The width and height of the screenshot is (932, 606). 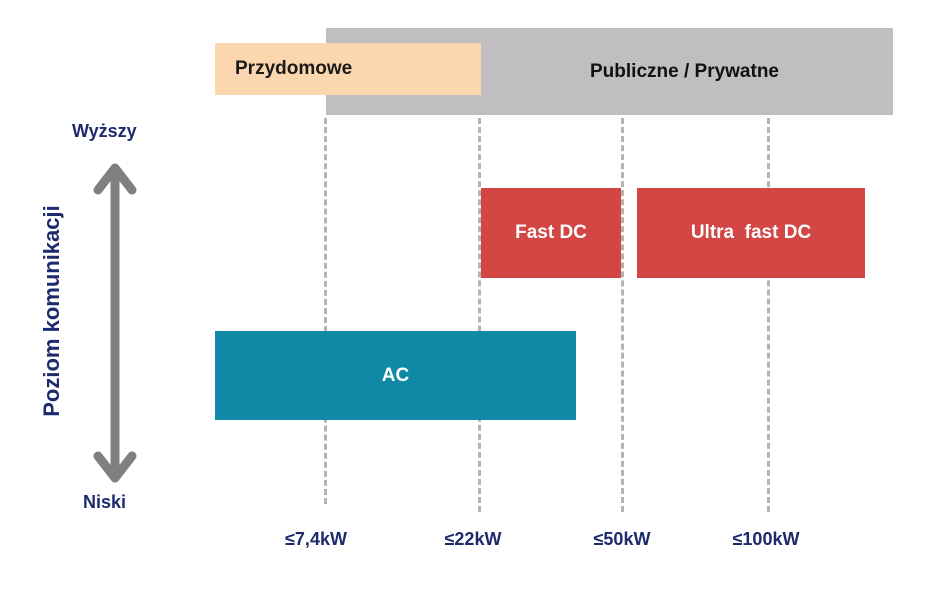 What do you see at coordinates (622, 315) in the screenshot?
I see `divider-line-50kw` at bounding box center [622, 315].